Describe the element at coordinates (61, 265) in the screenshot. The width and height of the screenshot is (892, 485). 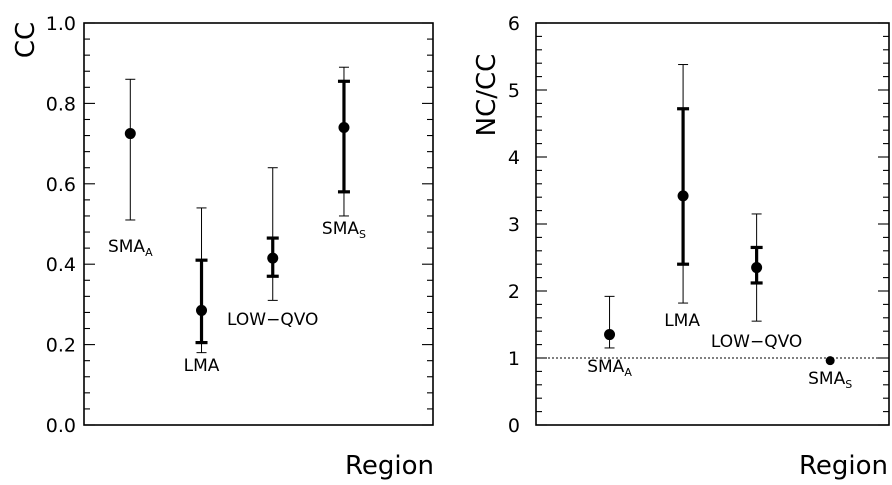
I see `y-tick-label: 0.4` at that location.